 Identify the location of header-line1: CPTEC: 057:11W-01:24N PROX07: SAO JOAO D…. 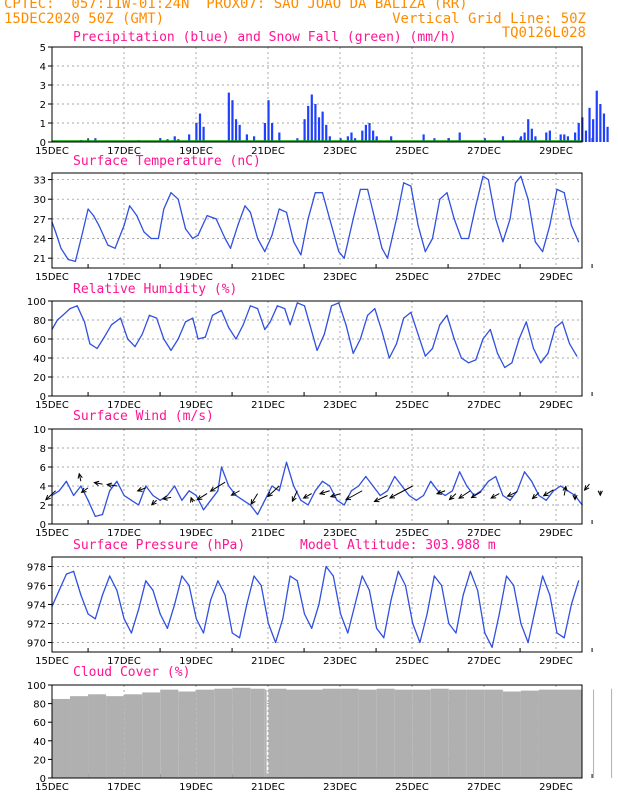
(236, 6).